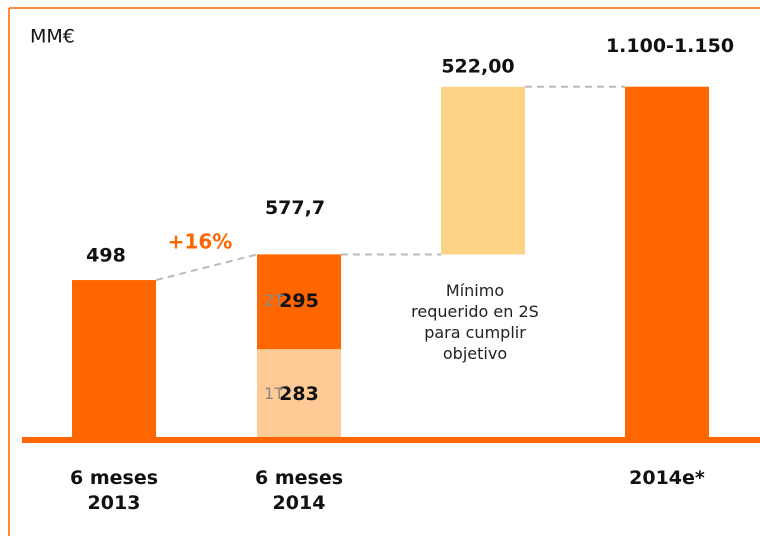 The image size is (760, 536). What do you see at coordinates (670, 46) in the screenshot?
I see `value-label: 1.100-1.150` at bounding box center [670, 46].